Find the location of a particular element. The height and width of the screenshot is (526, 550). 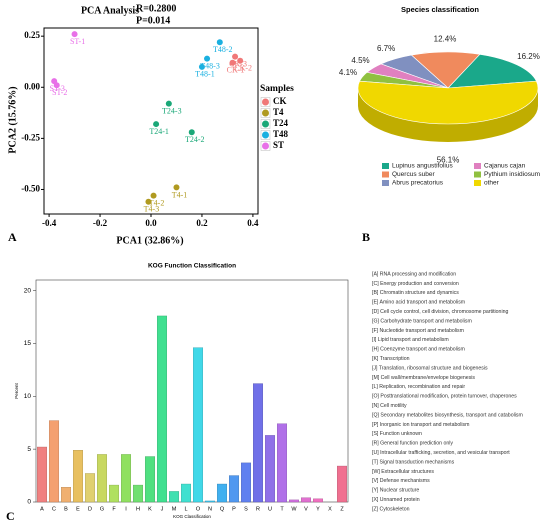

legend-label: T4 is located at coordinates (278, 112).